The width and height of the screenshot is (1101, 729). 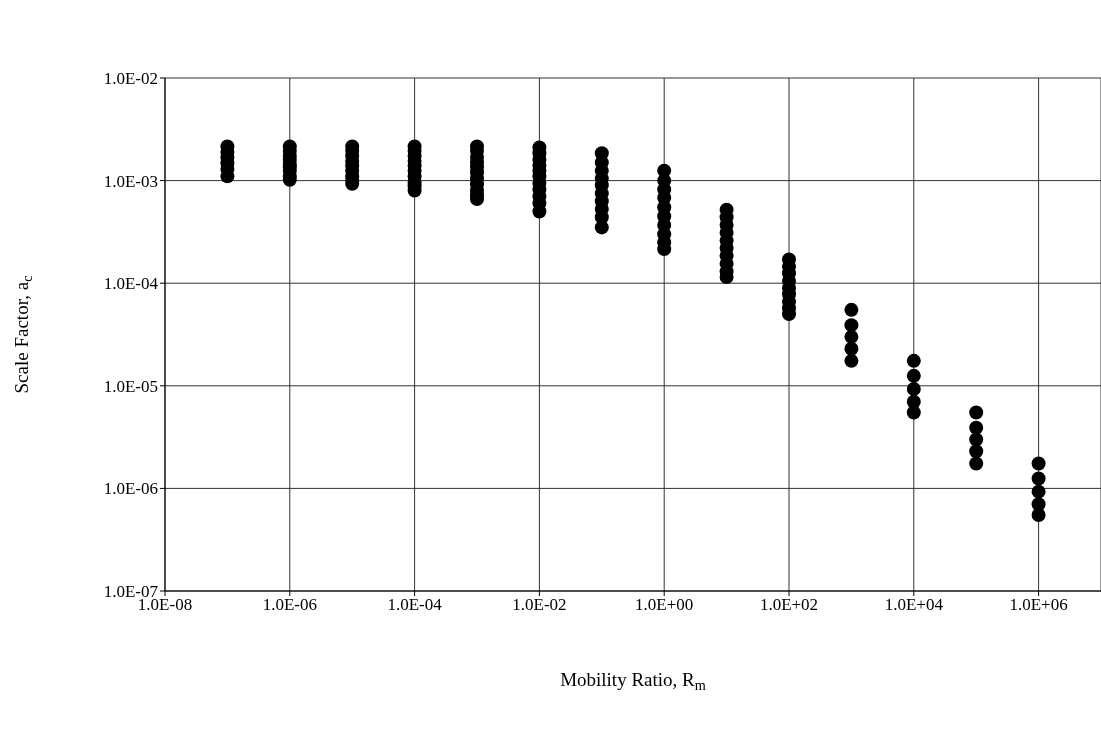 I want to click on x-tick-label: 1.0E+04, so click(x=914, y=605).